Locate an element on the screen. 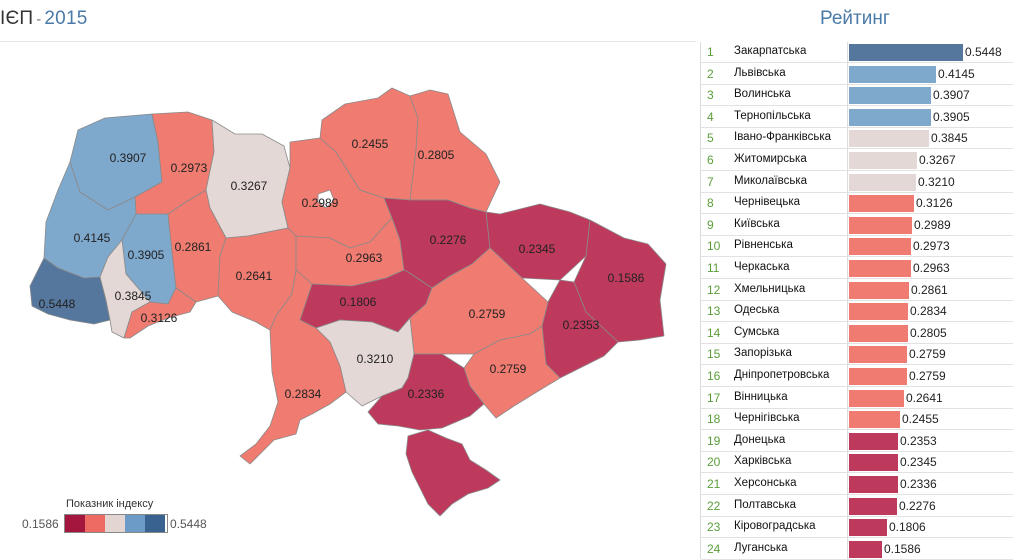  index-value: 0.2641 is located at coordinates (924, 397).